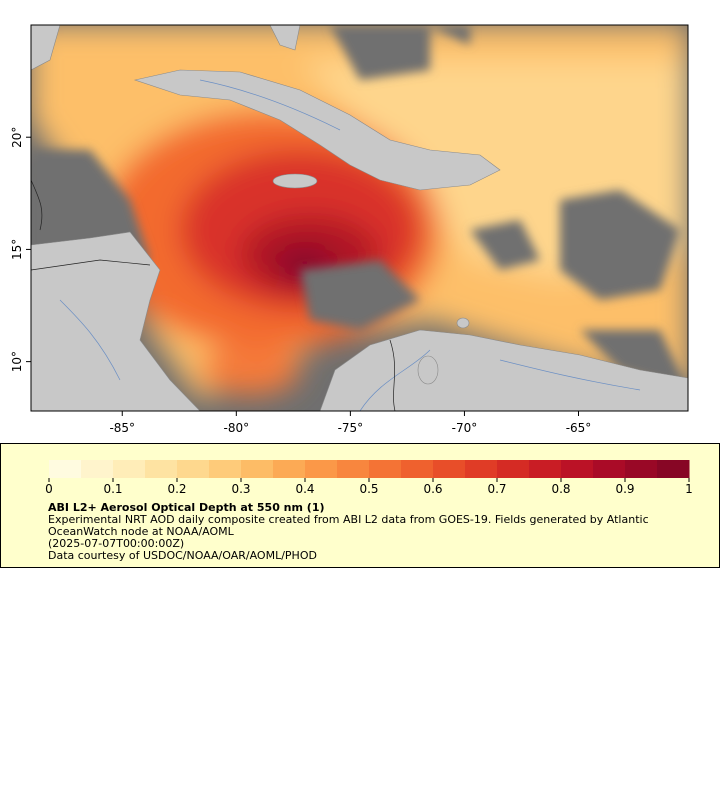  Describe the element at coordinates (237, 428) in the screenshot. I see `x-tick-label: -80°` at that location.